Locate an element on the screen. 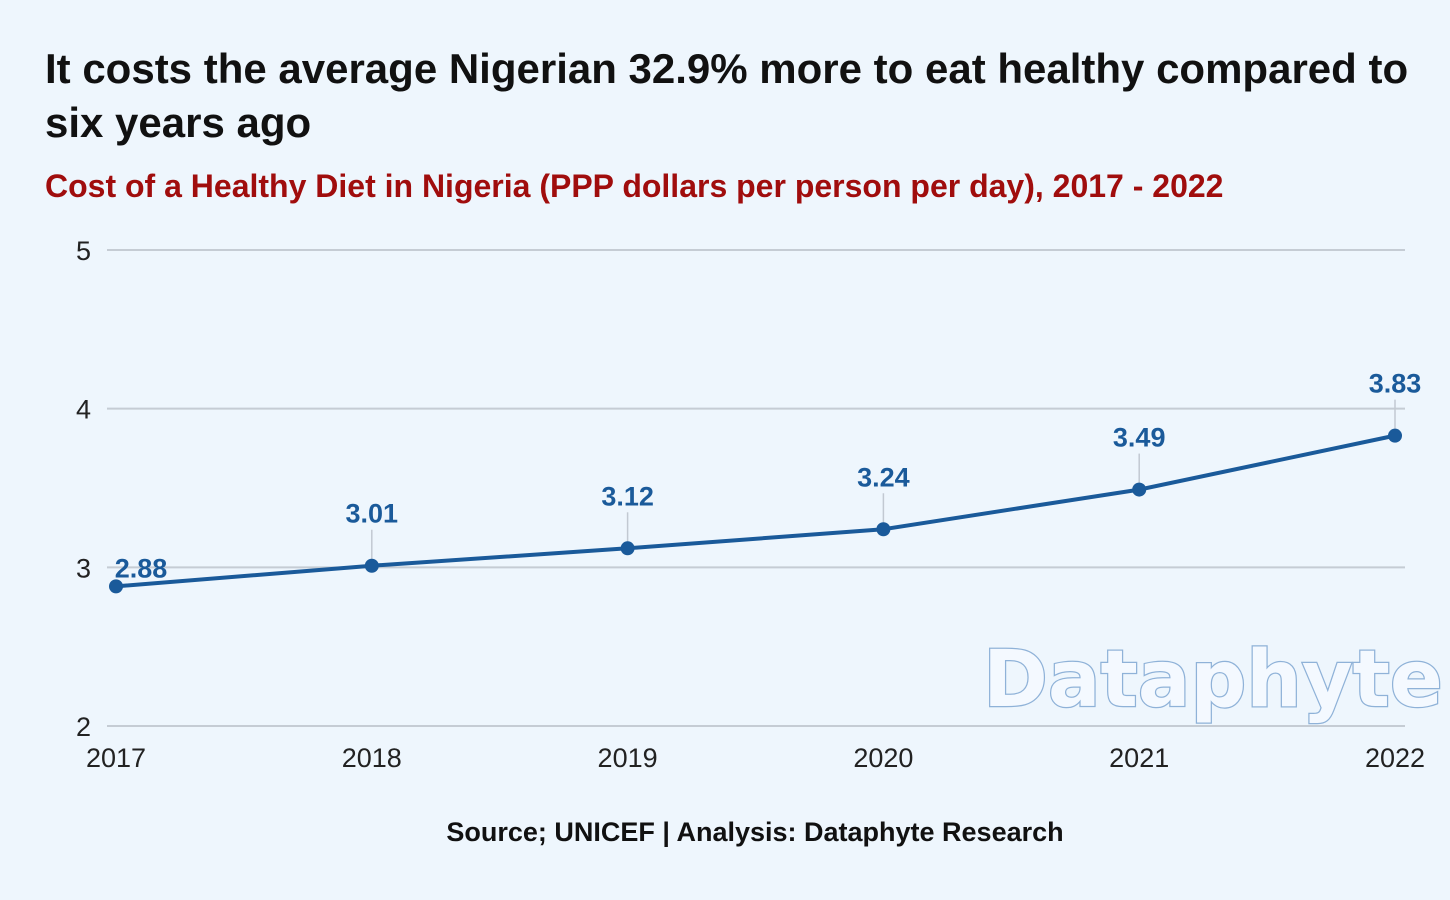 The height and width of the screenshot is (900, 1450). y-tick-label: 5 is located at coordinates (83, 251).